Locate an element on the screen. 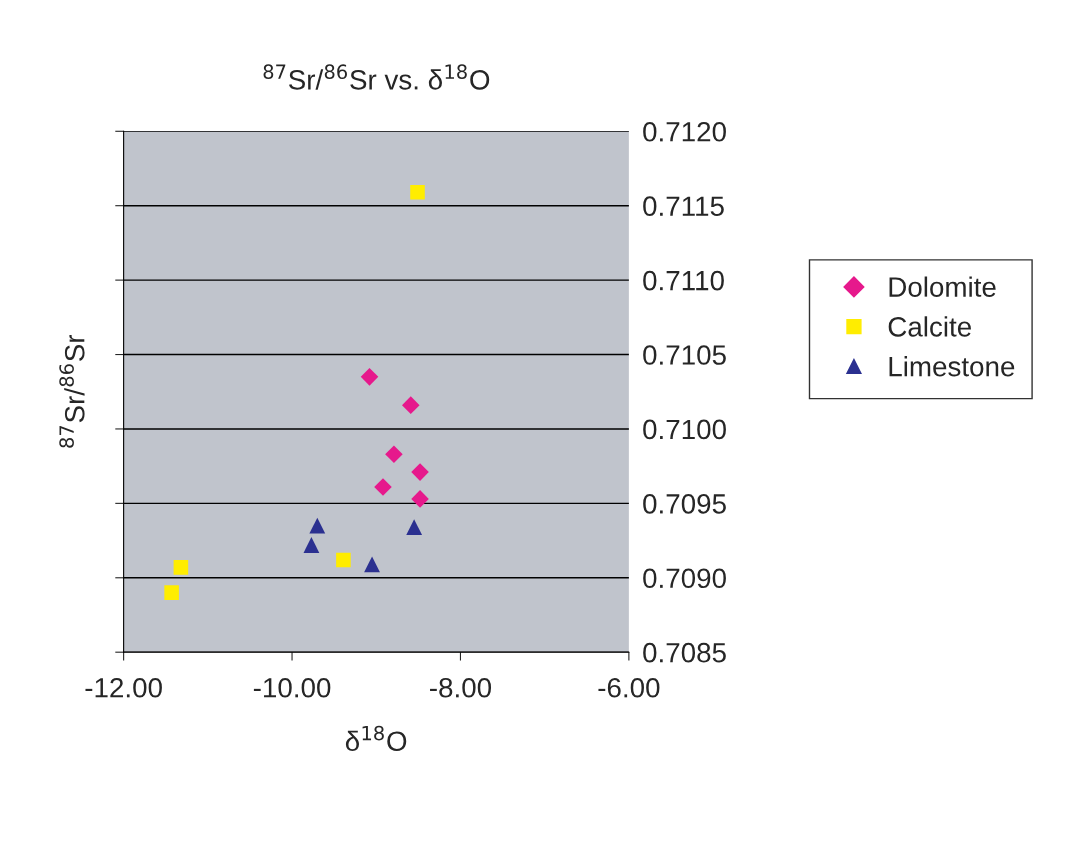  x-tick-label: -12.00 is located at coordinates (123, 687).